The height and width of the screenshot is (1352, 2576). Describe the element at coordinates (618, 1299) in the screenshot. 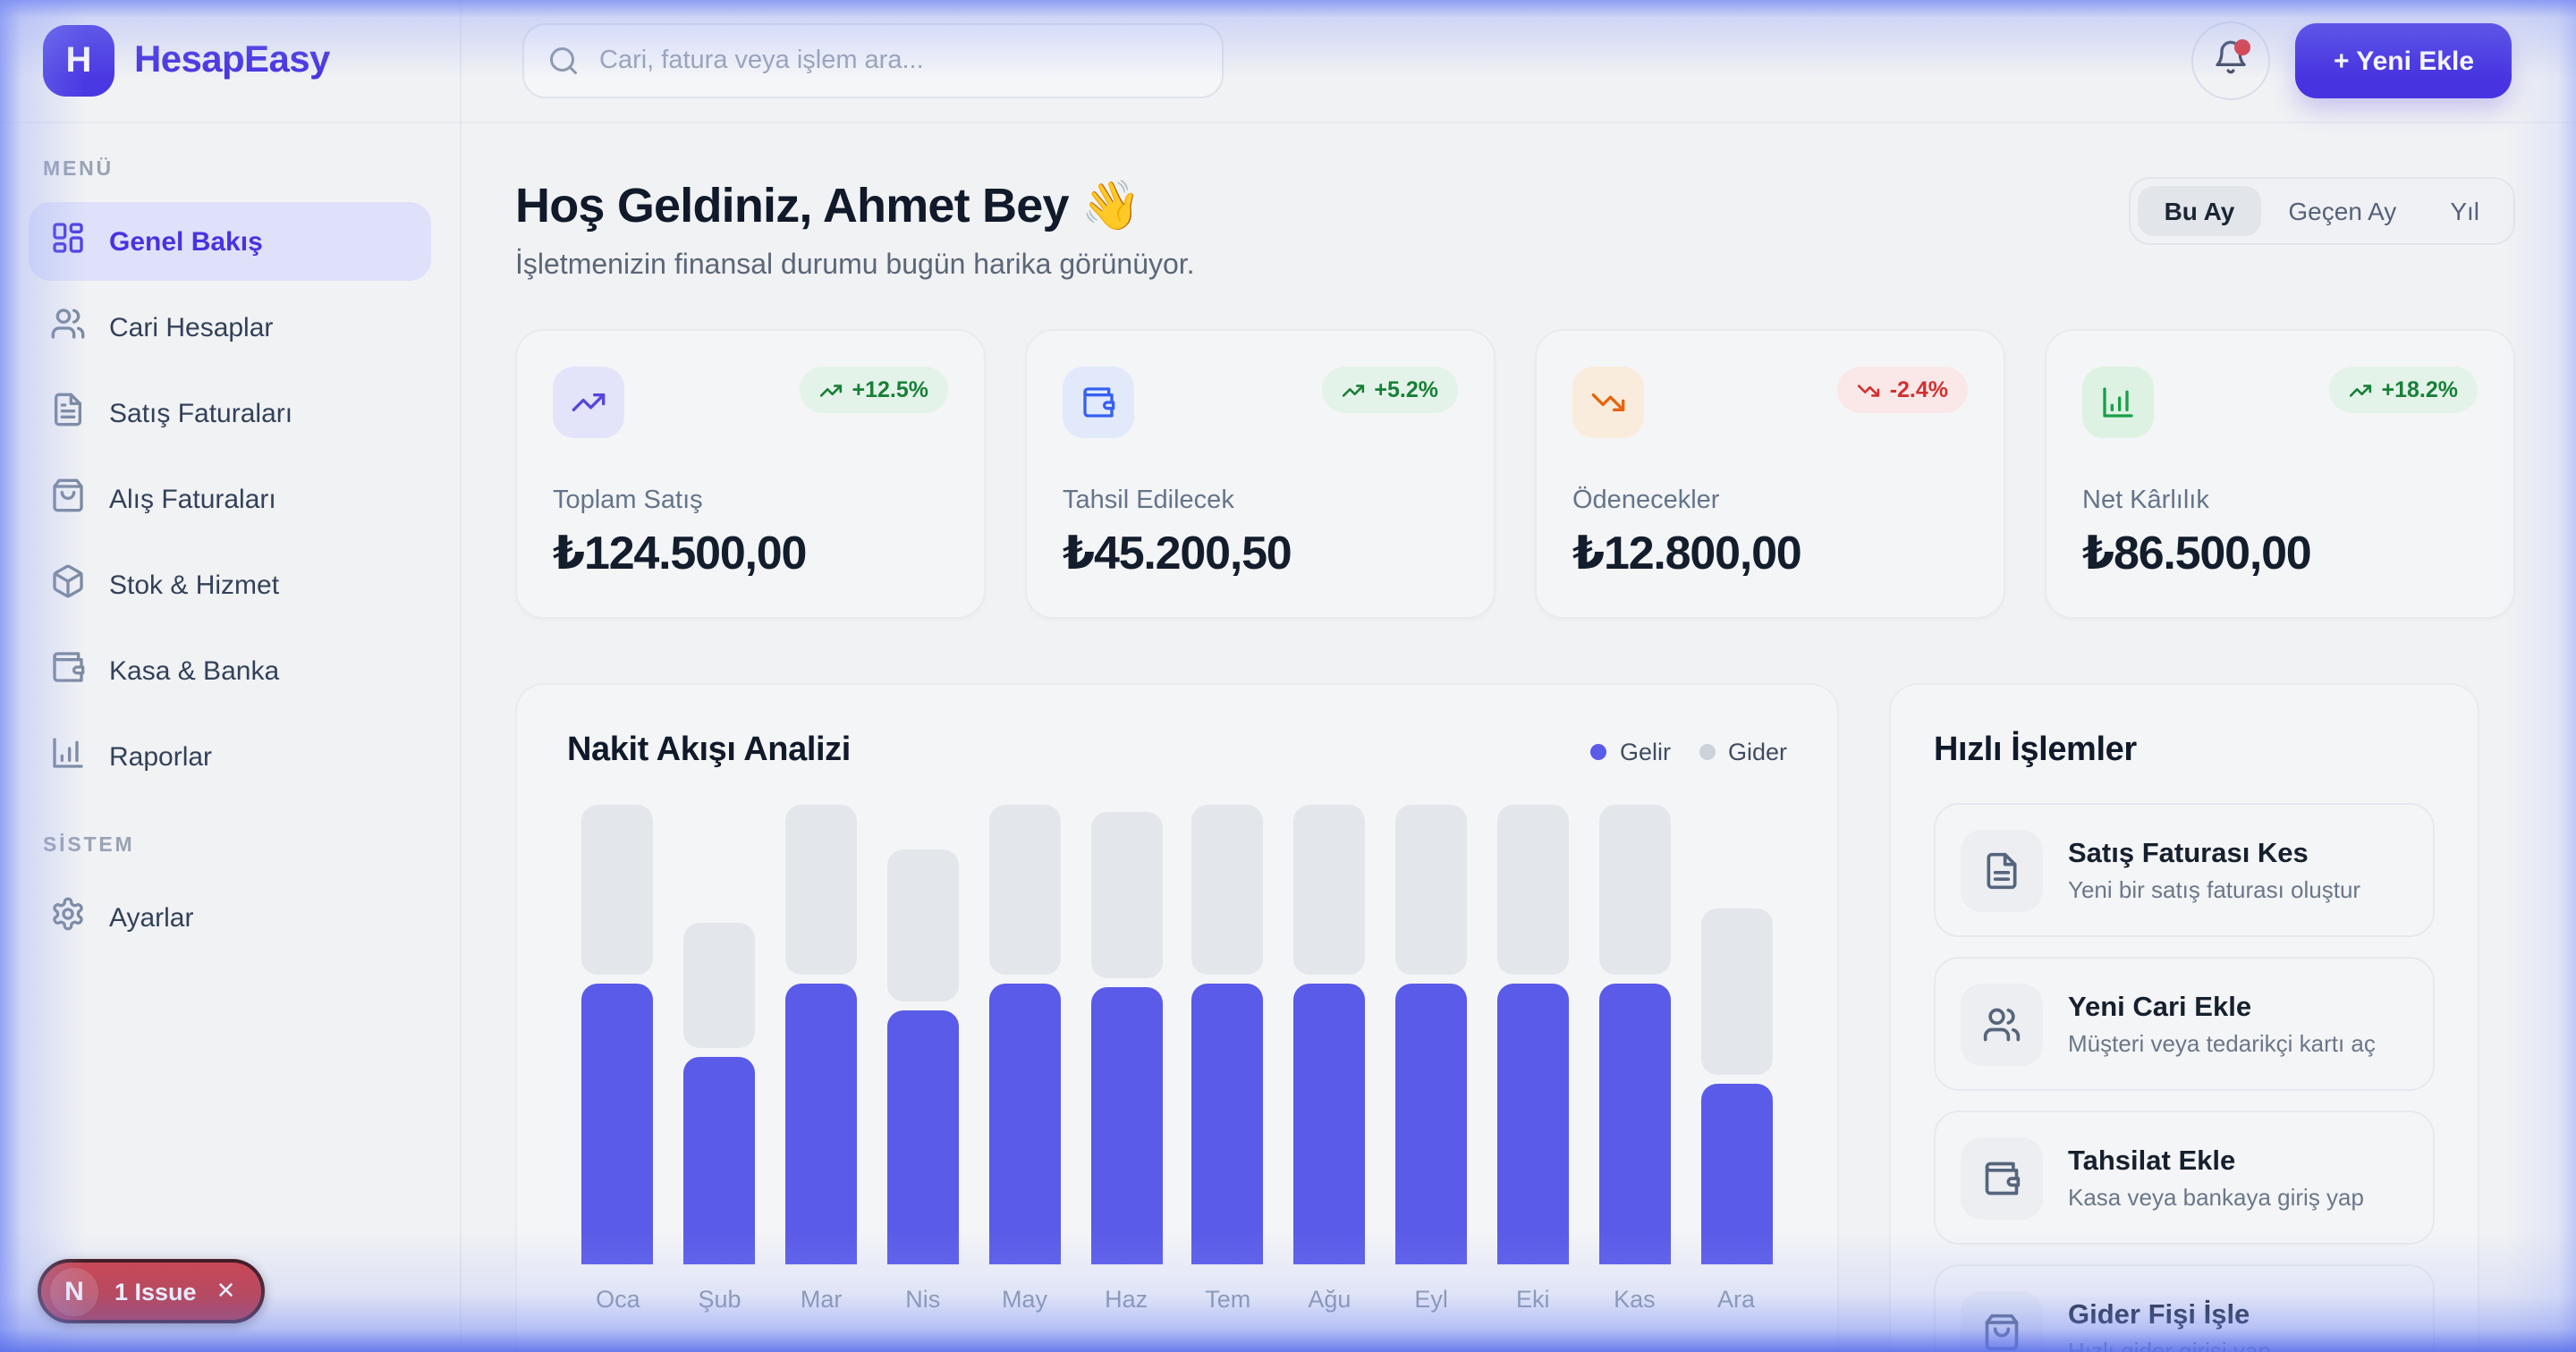

I see `month-label: Oca` at that location.